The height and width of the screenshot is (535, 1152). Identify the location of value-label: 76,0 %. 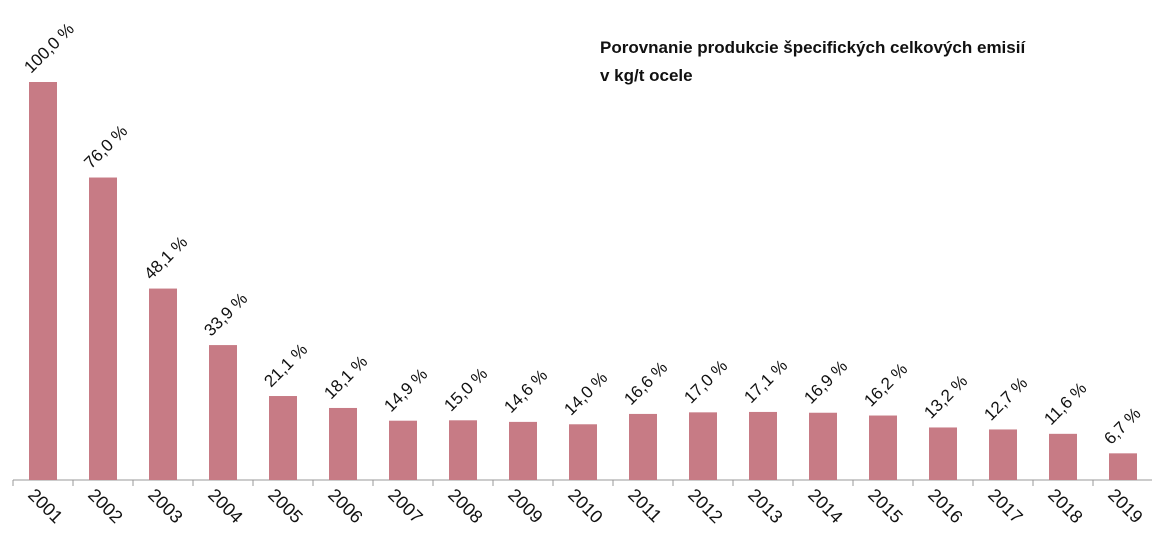
(105, 146).